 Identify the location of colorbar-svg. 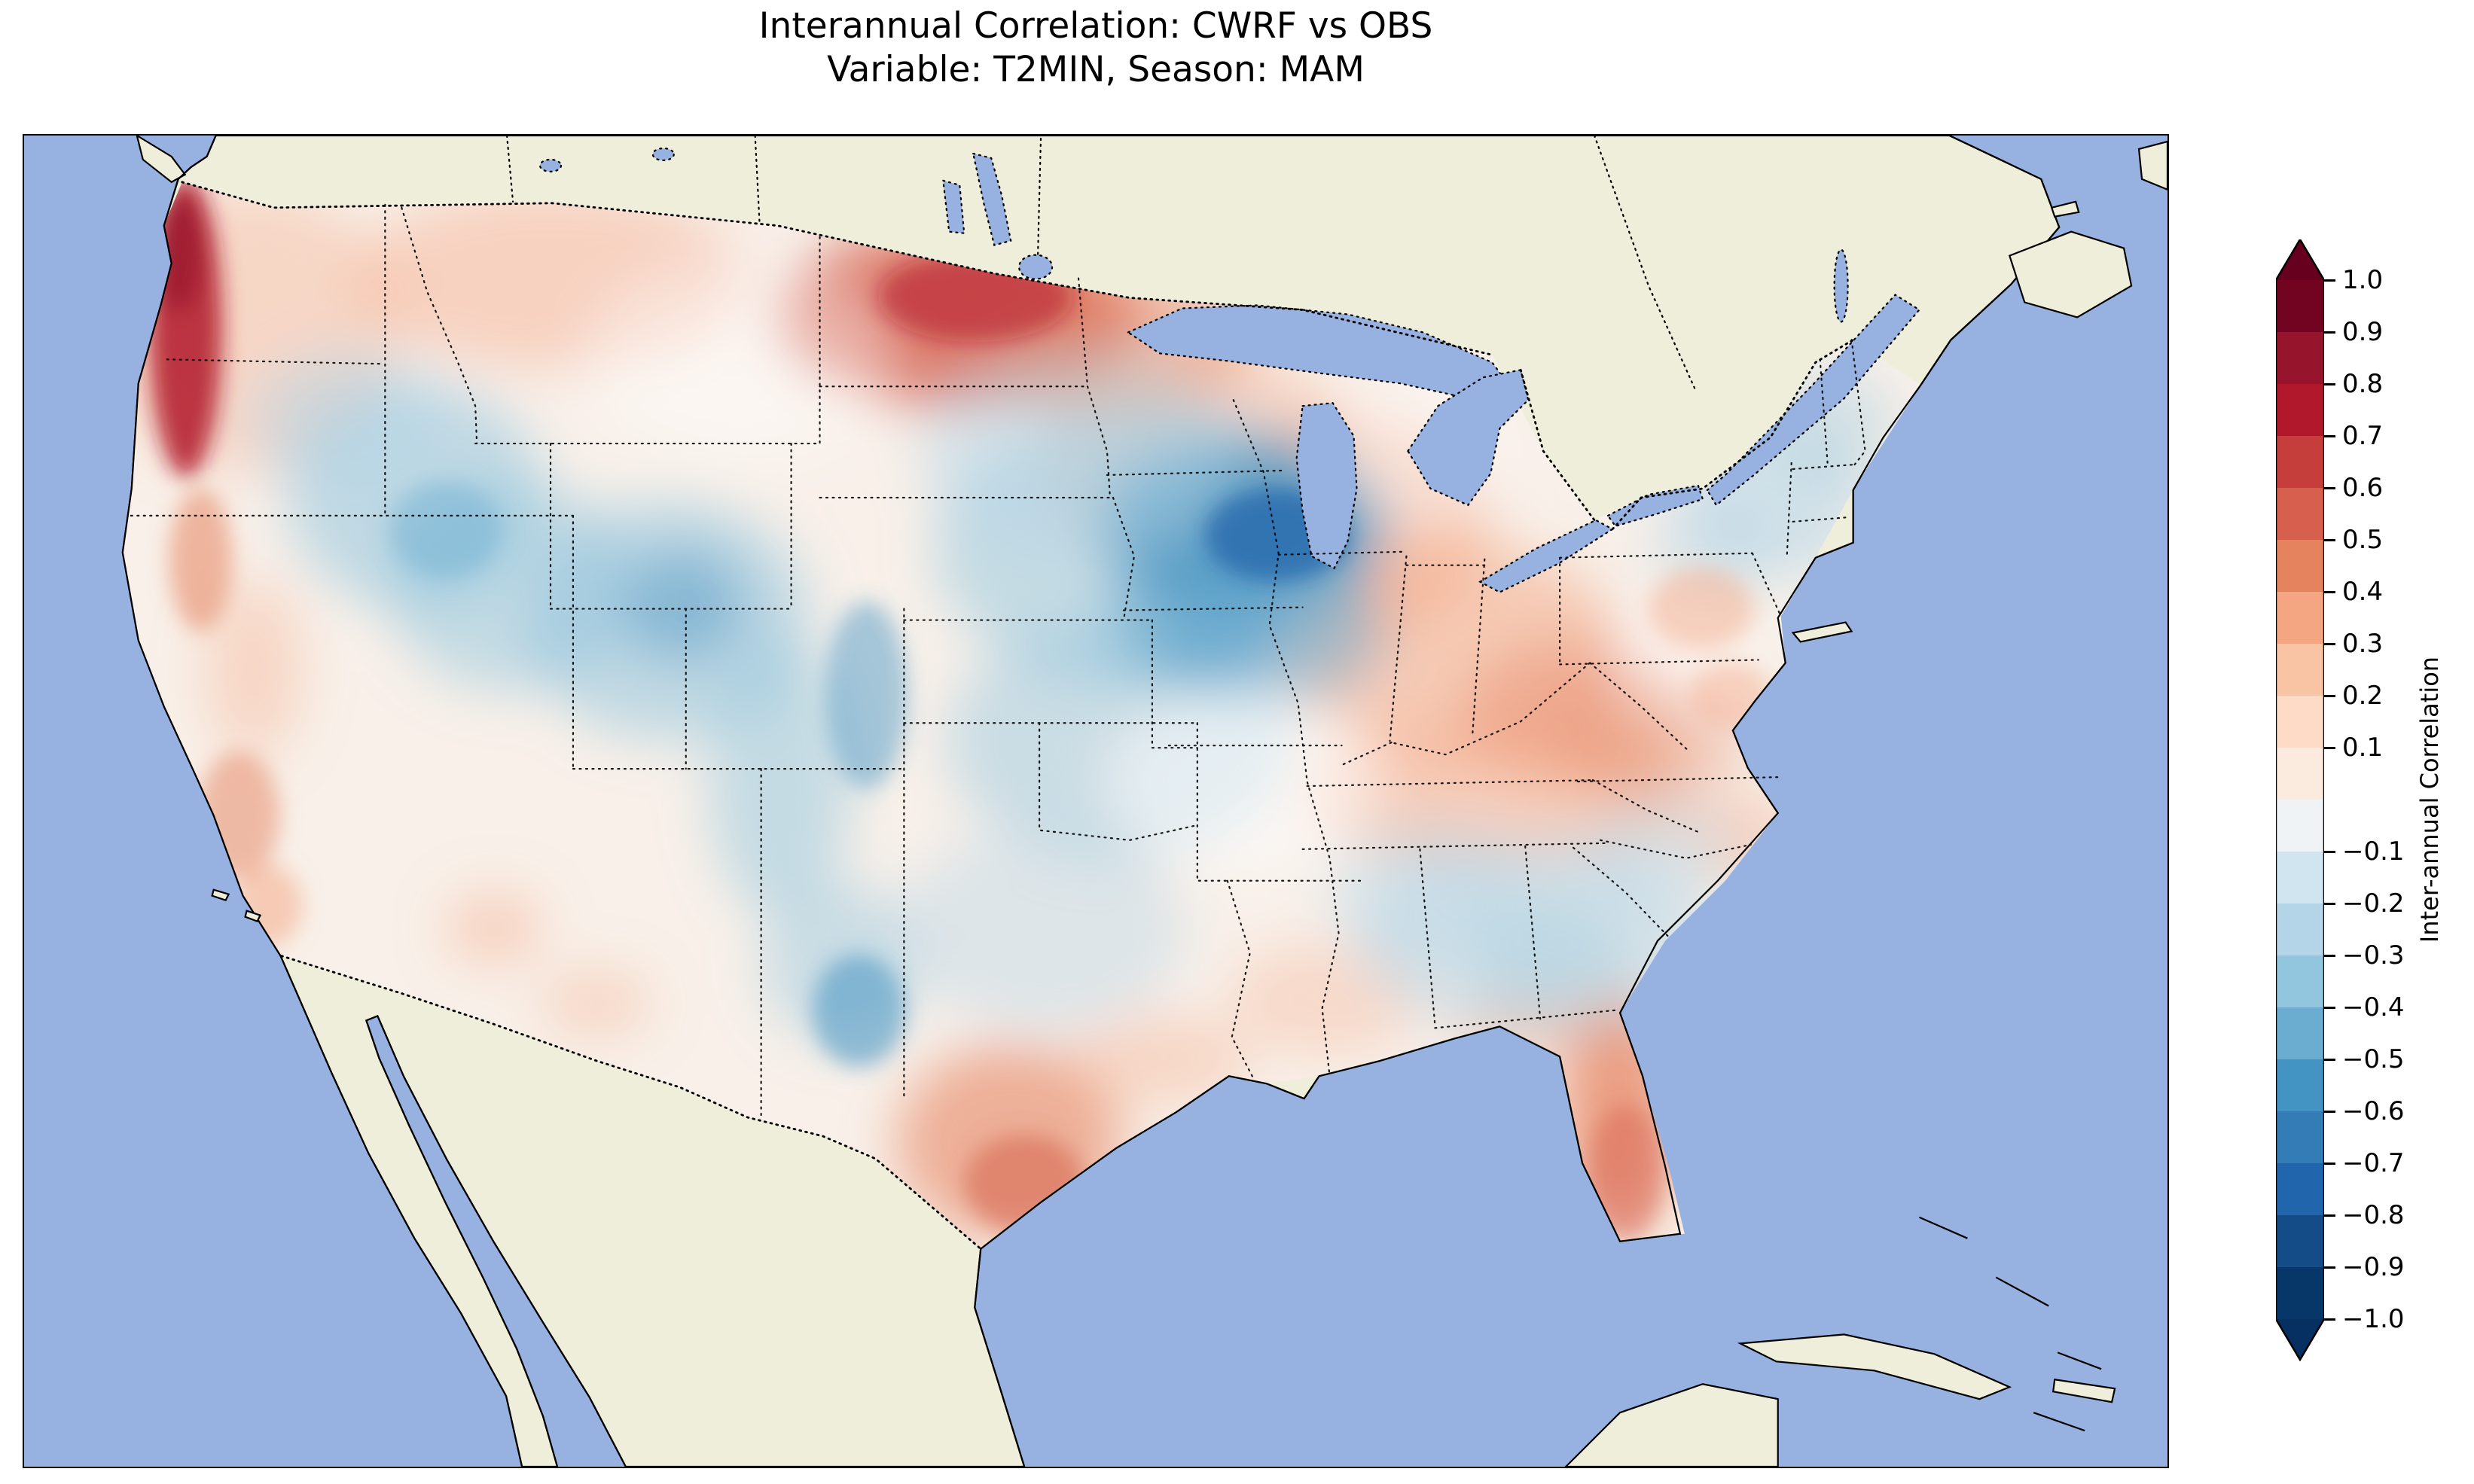
(2300, 799).